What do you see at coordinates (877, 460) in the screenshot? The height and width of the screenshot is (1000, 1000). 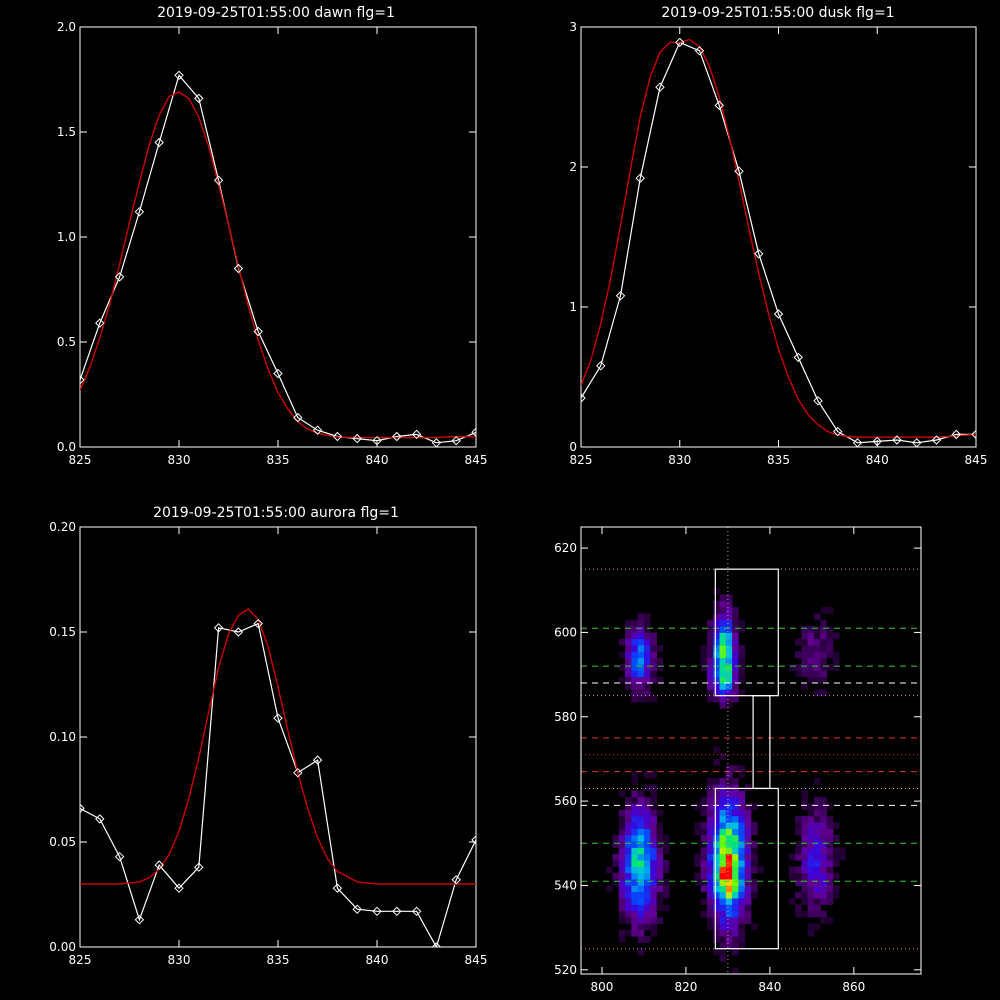 I see `dusk-x-tick-label: 840` at bounding box center [877, 460].